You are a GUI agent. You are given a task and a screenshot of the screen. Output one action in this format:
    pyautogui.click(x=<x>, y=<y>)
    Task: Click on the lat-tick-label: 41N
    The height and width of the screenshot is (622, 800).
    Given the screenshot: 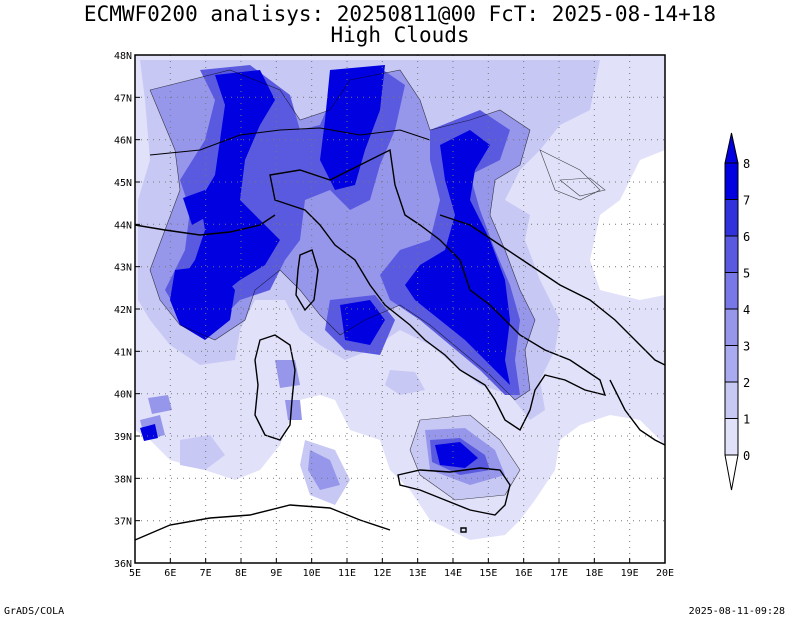 What is the action you would take?
    pyautogui.click(x=123, y=352)
    